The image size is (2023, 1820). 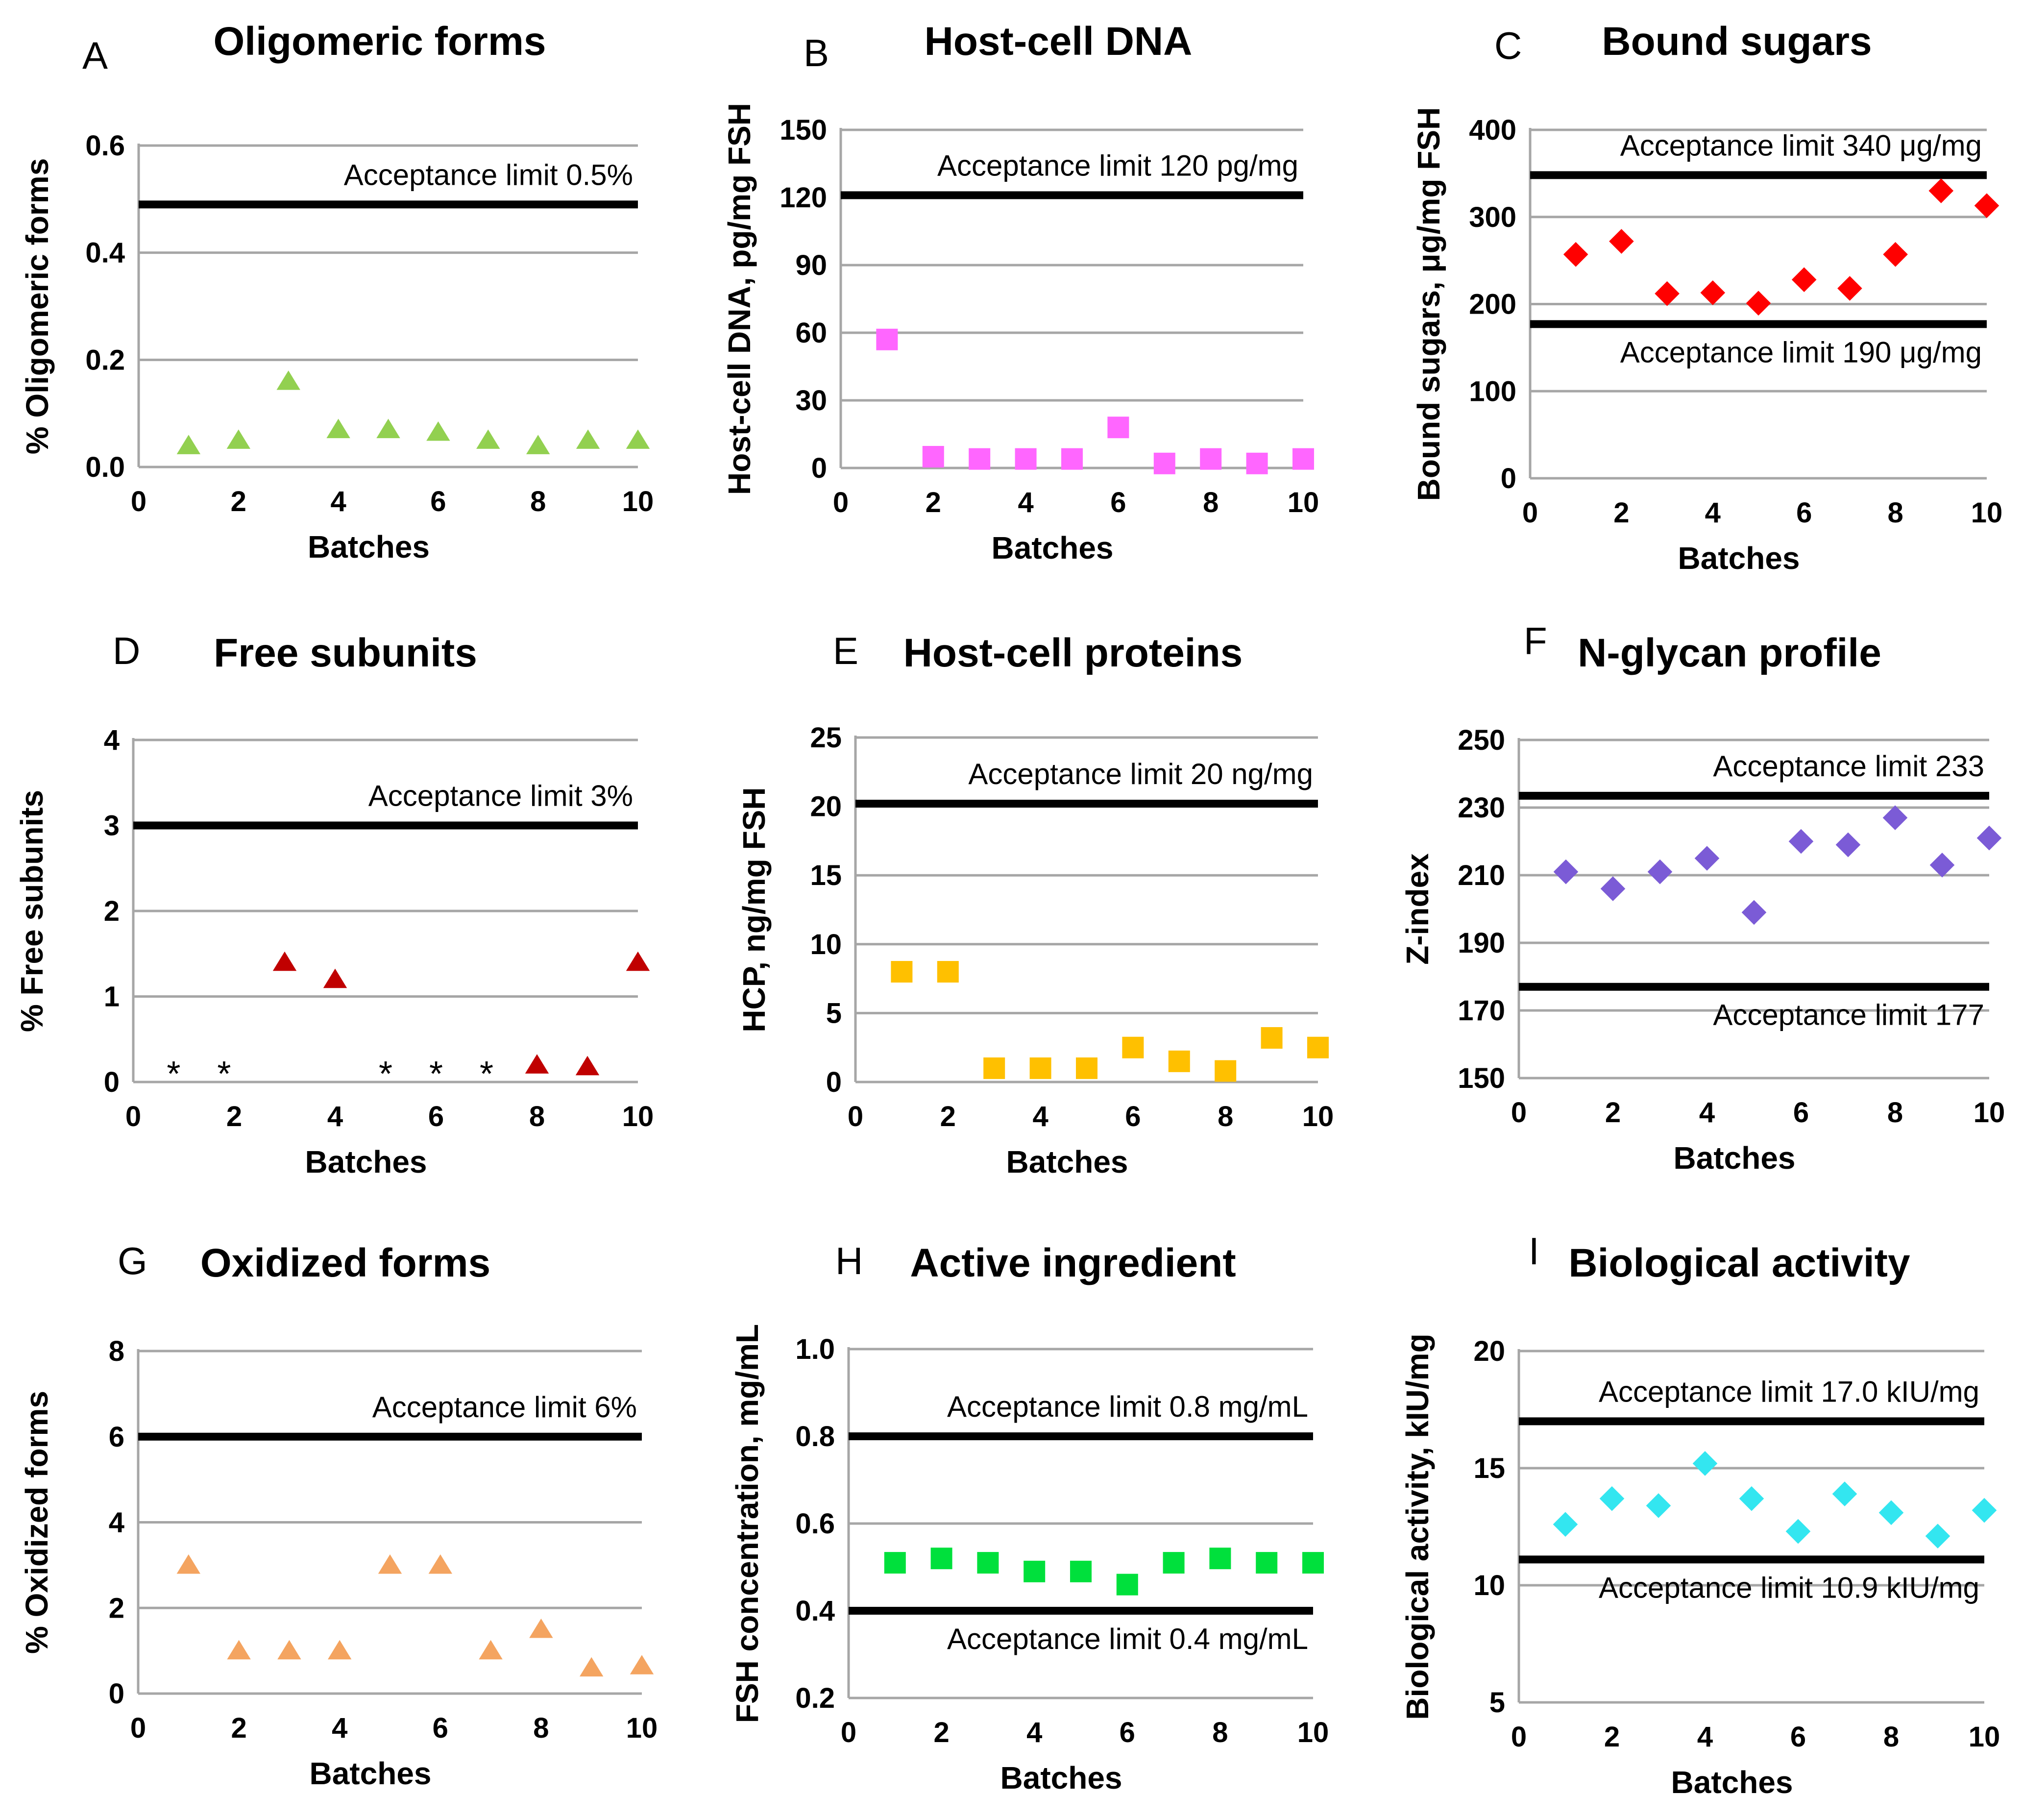 What do you see at coordinates (112, 826) in the screenshot?
I see `y-tick-label: 3` at bounding box center [112, 826].